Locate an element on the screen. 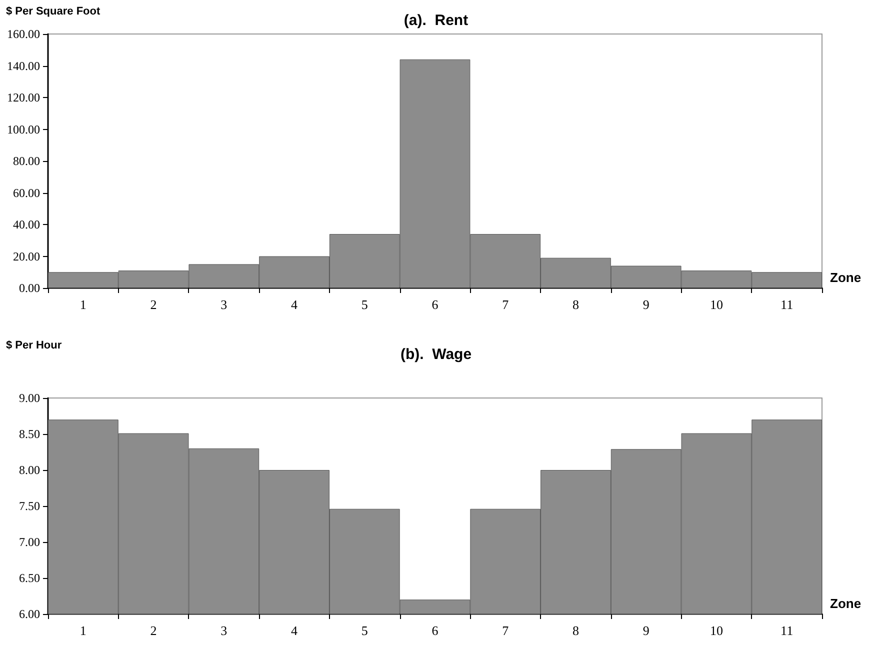 This screenshot has height=647, width=872. y-tick-label: 60.00 is located at coordinates (26, 193).